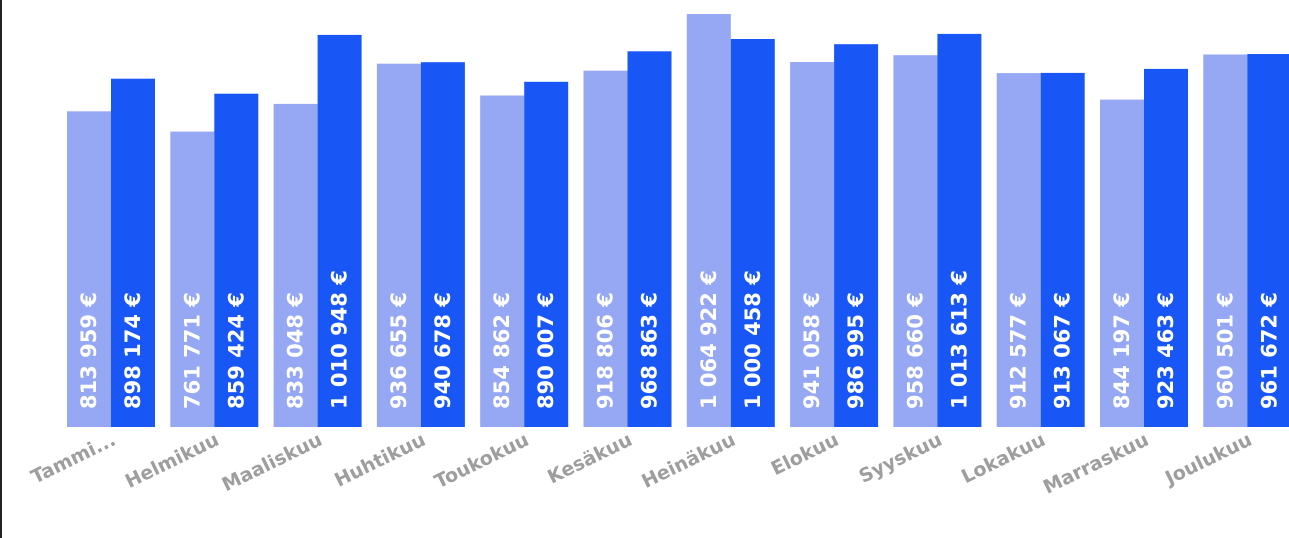 The image size is (1289, 538). I want to click on x-tick-label: Huhtikuu, so click(380, 460).